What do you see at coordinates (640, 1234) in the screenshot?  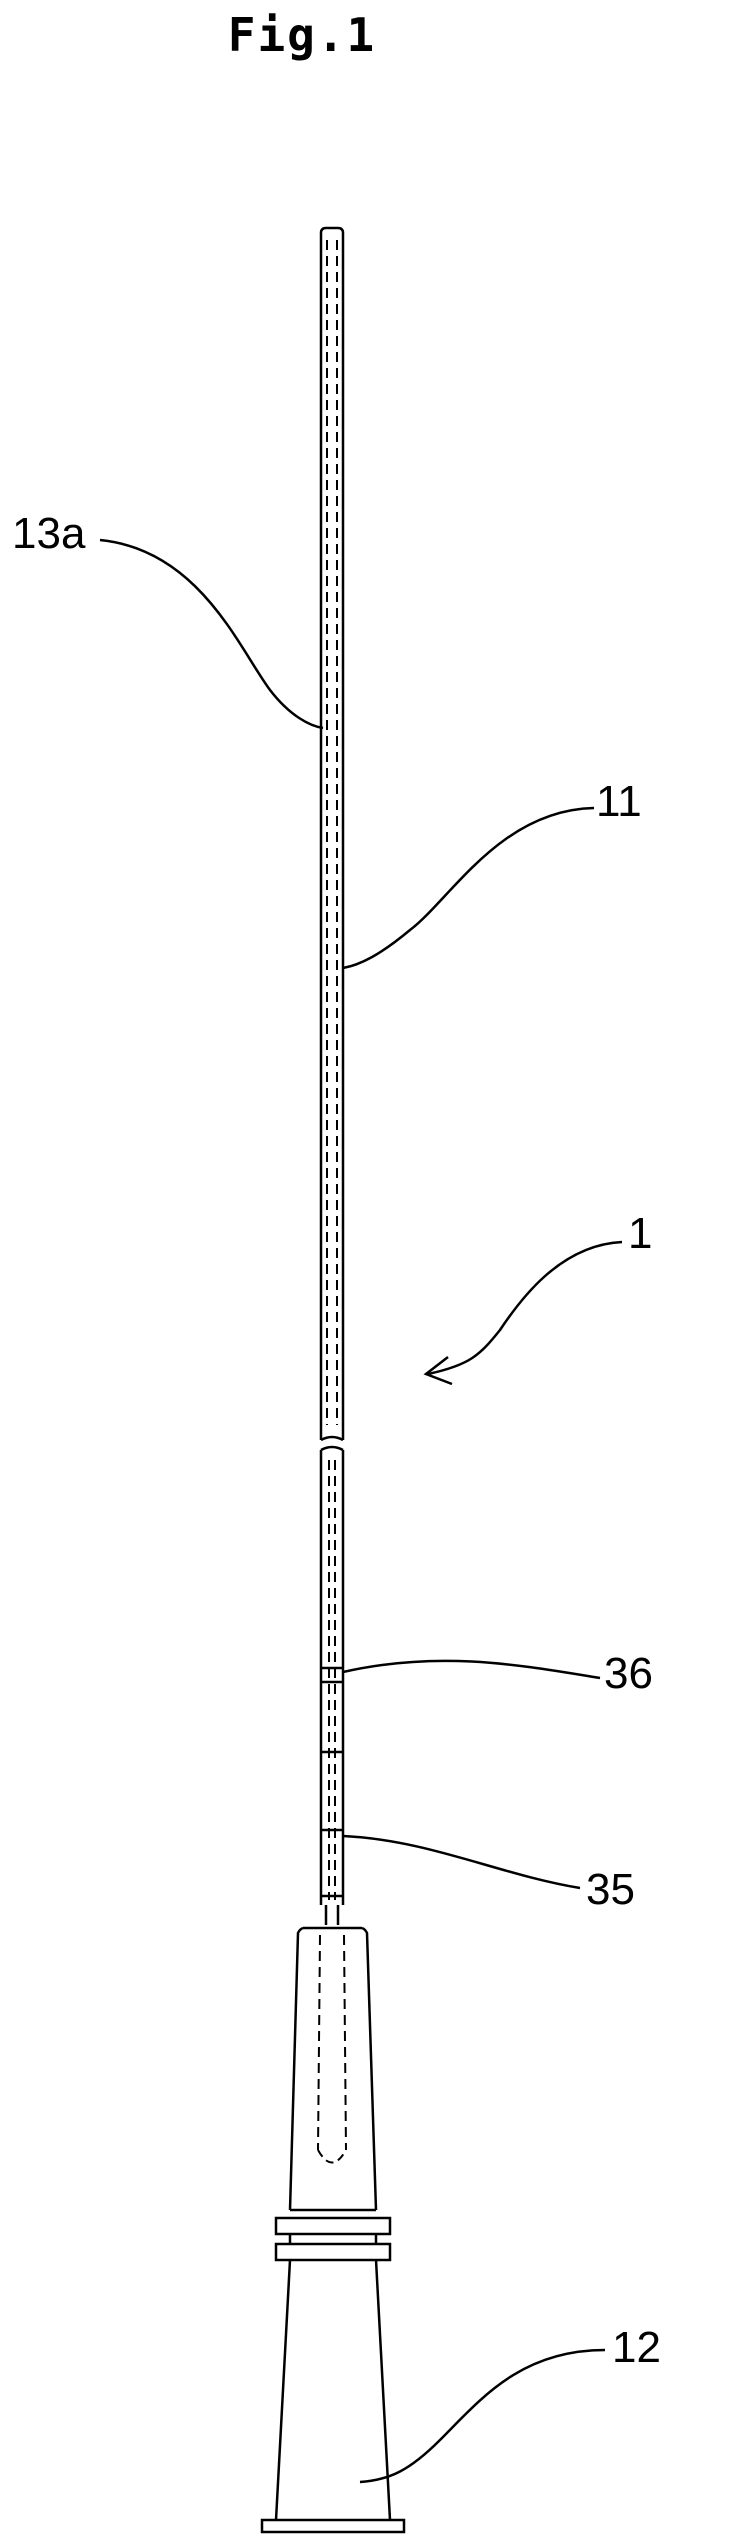 I see `label-1: 1` at bounding box center [640, 1234].